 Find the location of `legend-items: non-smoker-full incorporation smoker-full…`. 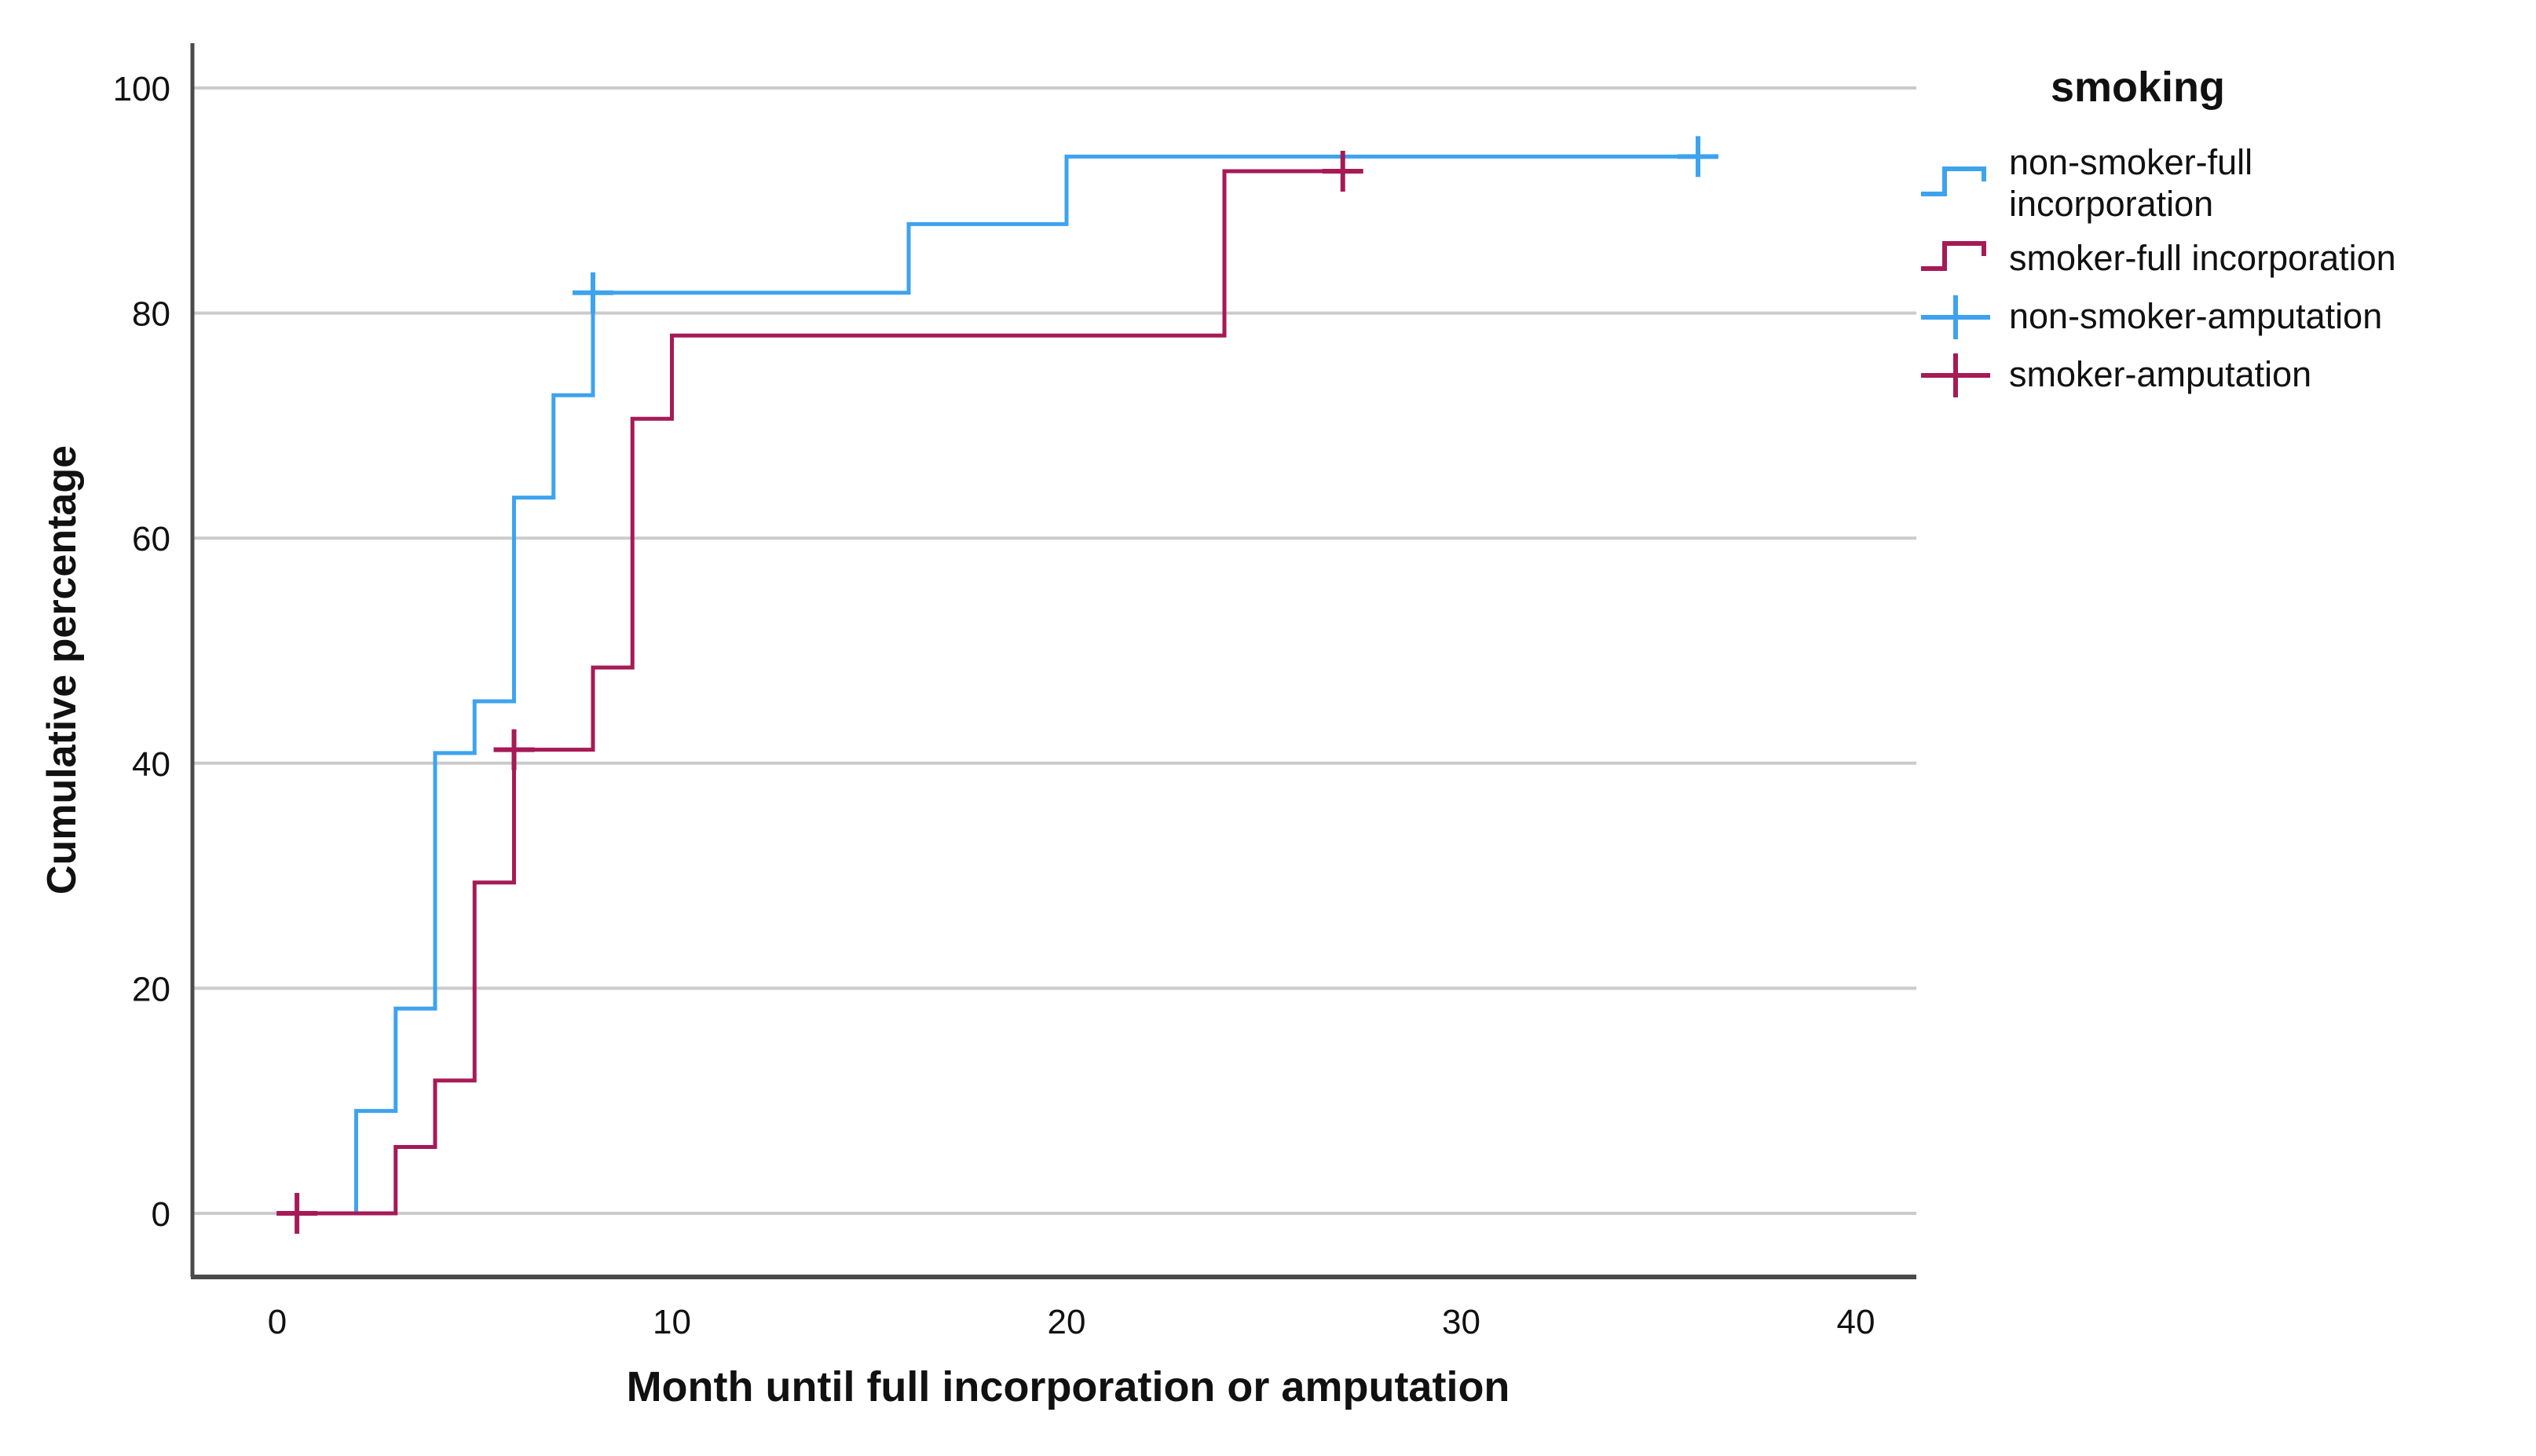

legend-items: non-smoker-full incorporation smoker-full… is located at coordinates (2224, 270).